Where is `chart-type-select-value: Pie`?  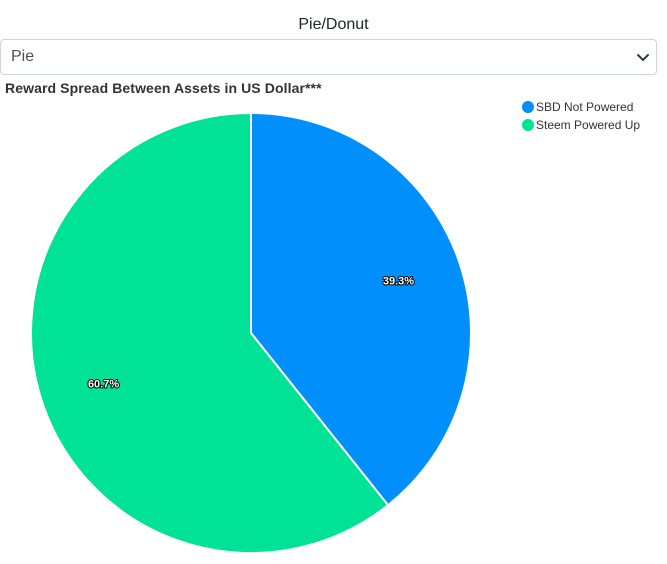
chart-type-select-value: Pie is located at coordinates (23, 56).